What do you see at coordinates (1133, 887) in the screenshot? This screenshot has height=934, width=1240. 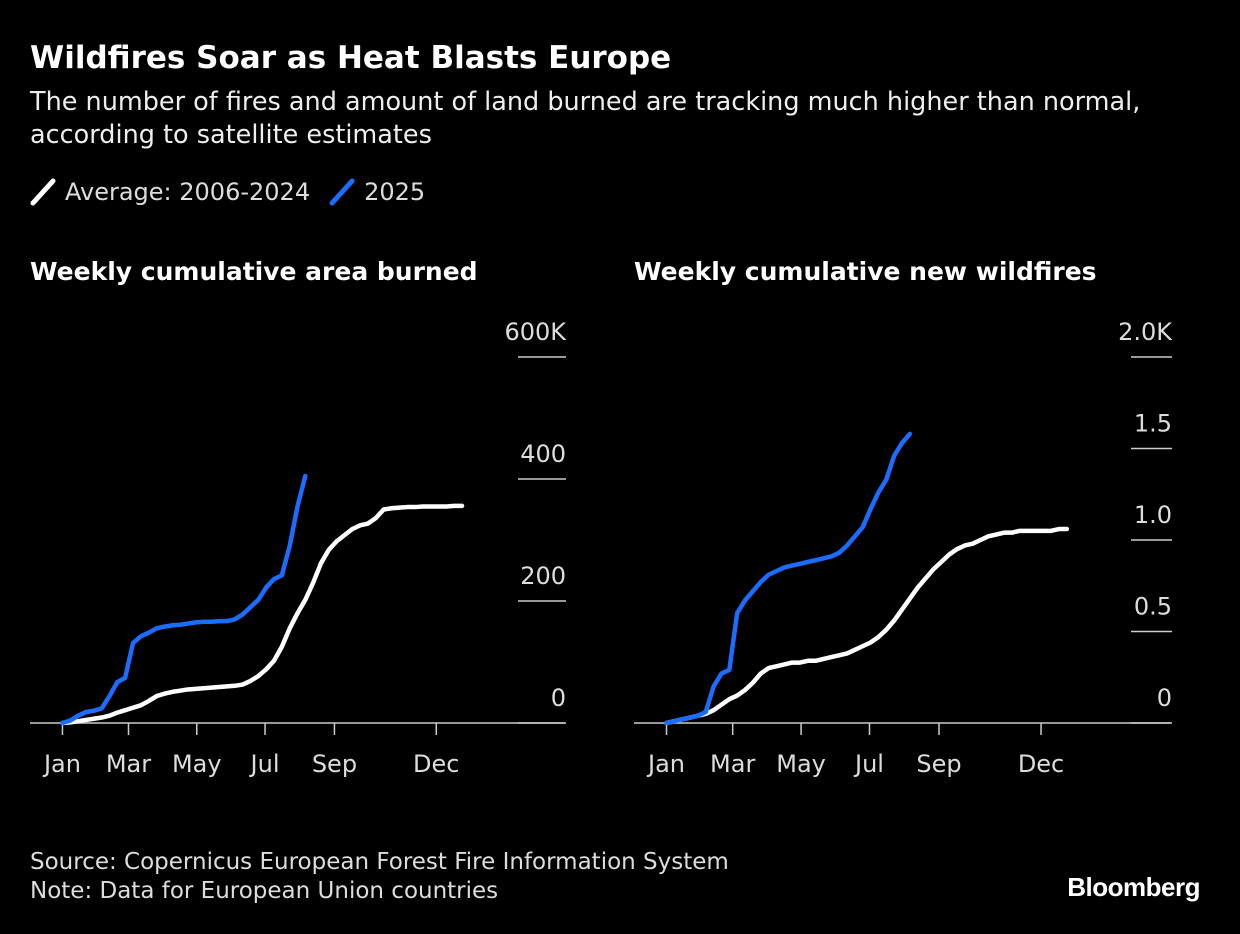 I see `brand: Bloomberg` at bounding box center [1133, 887].